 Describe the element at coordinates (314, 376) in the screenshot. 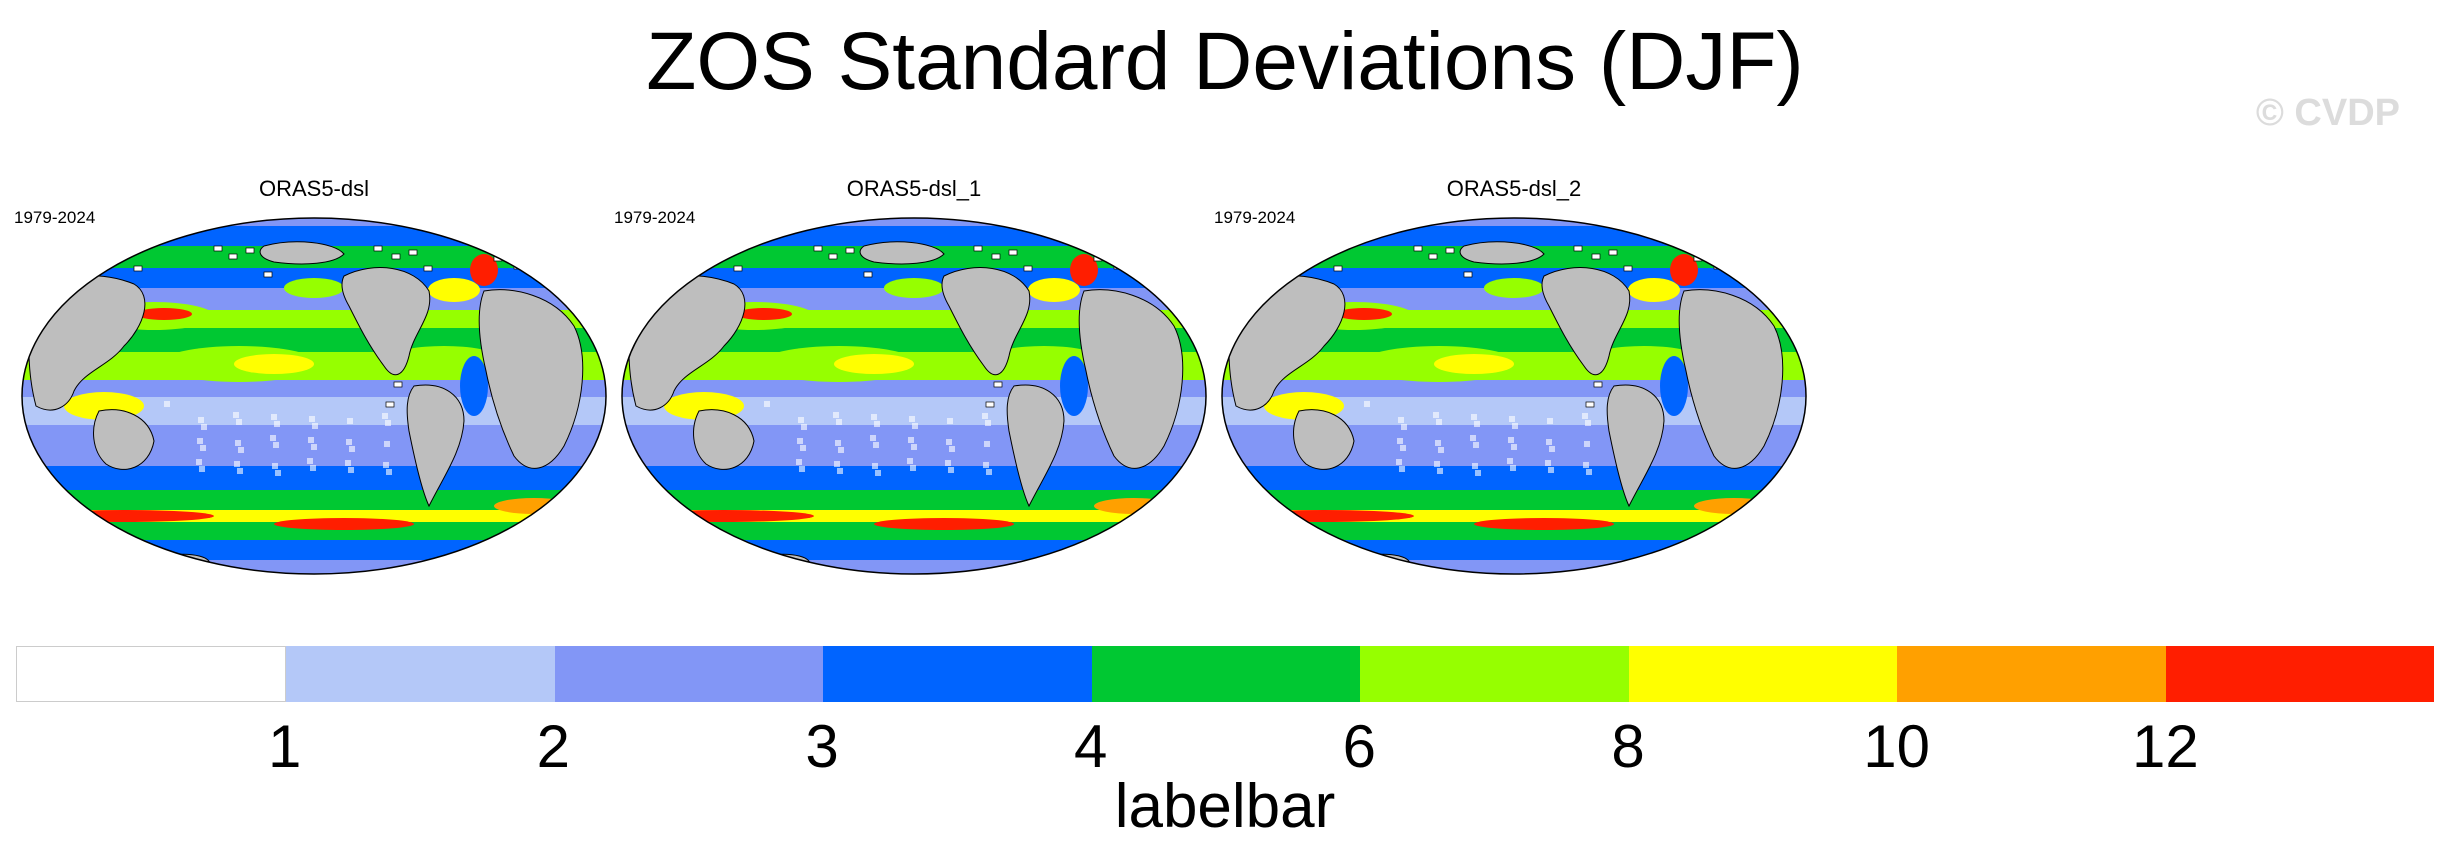

I see `map-panel-oras5-dsl: ORAS5-dsl 1979-2024` at that location.